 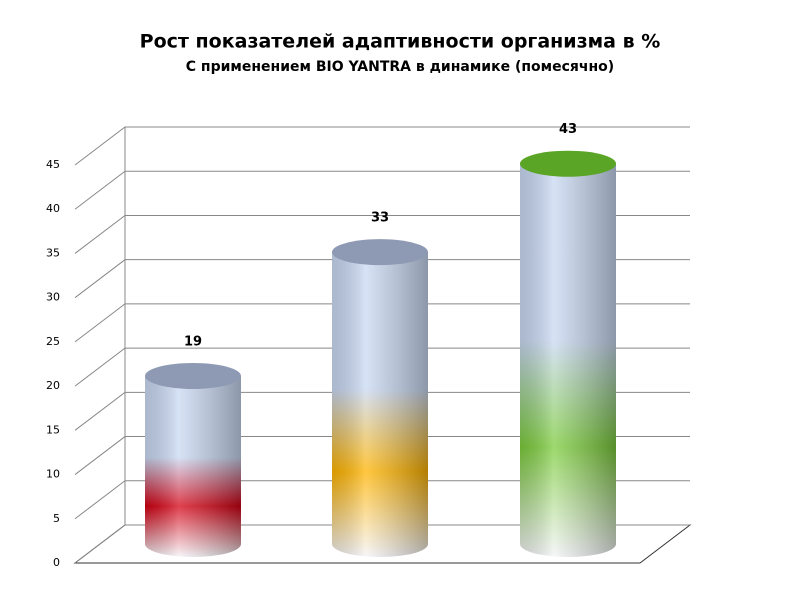 What do you see at coordinates (53, 341) in the screenshot?
I see `y-tick-label: 25` at bounding box center [53, 341].